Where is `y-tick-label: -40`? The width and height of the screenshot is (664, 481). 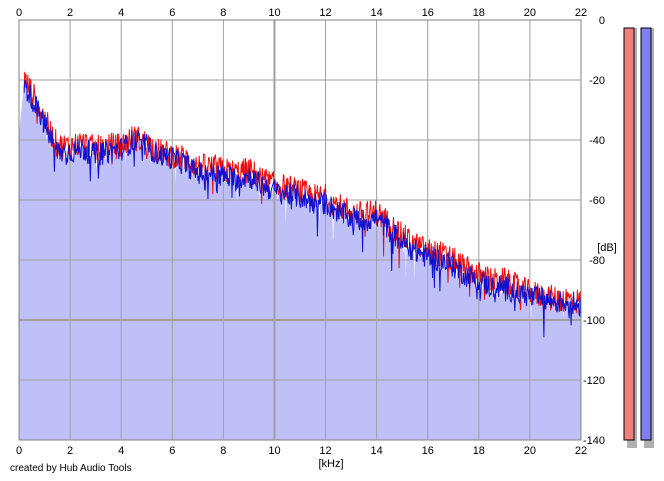 y-tick-label: -40 is located at coordinates (597, 141).